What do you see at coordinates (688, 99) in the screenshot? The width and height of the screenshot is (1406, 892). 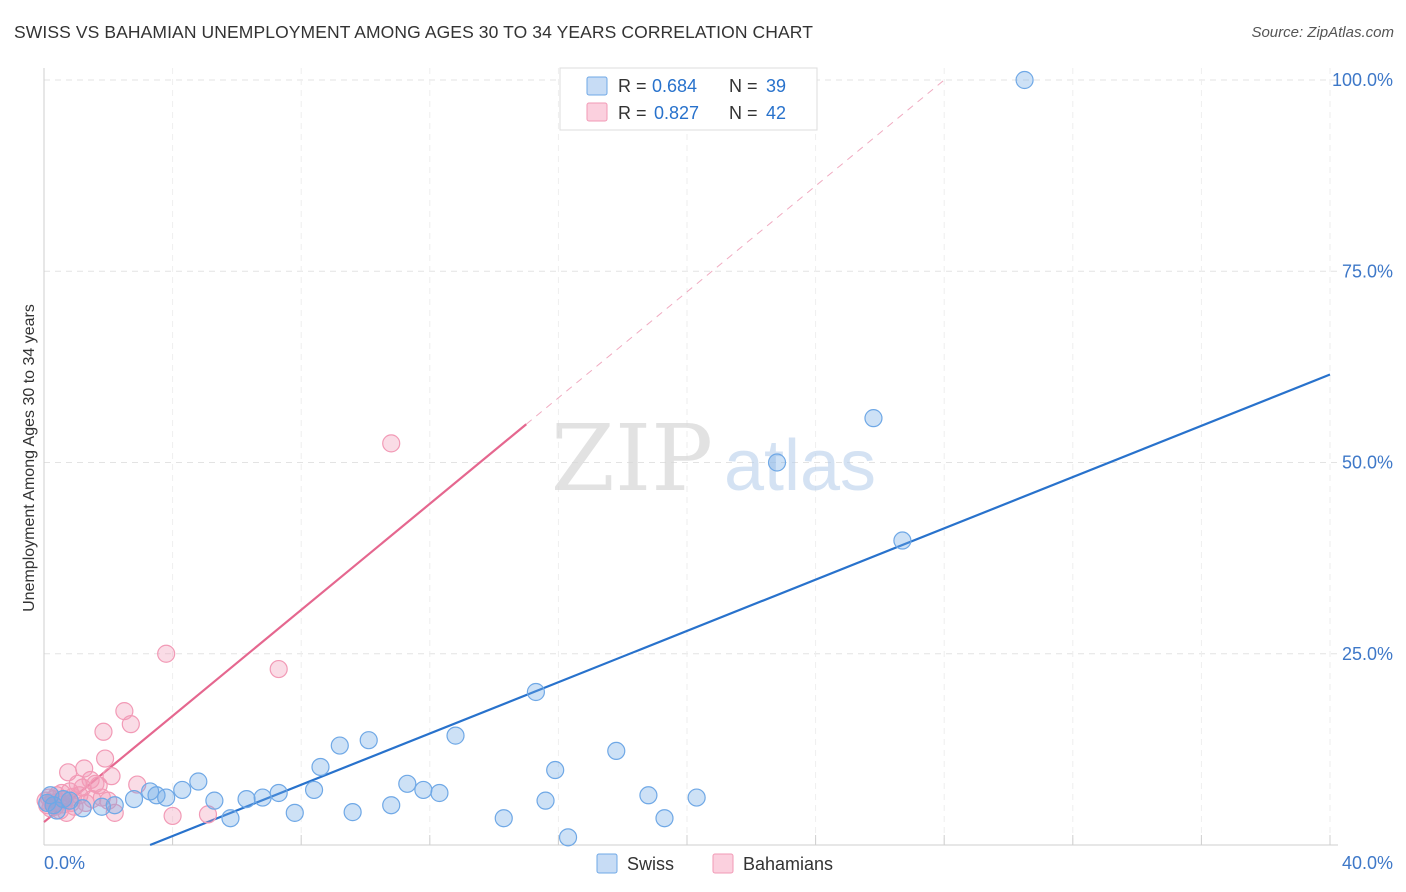 I see `stats-legend: R = 0.684 N = 39 R = 0.827 N = 42` at bounding box center [688, 99].